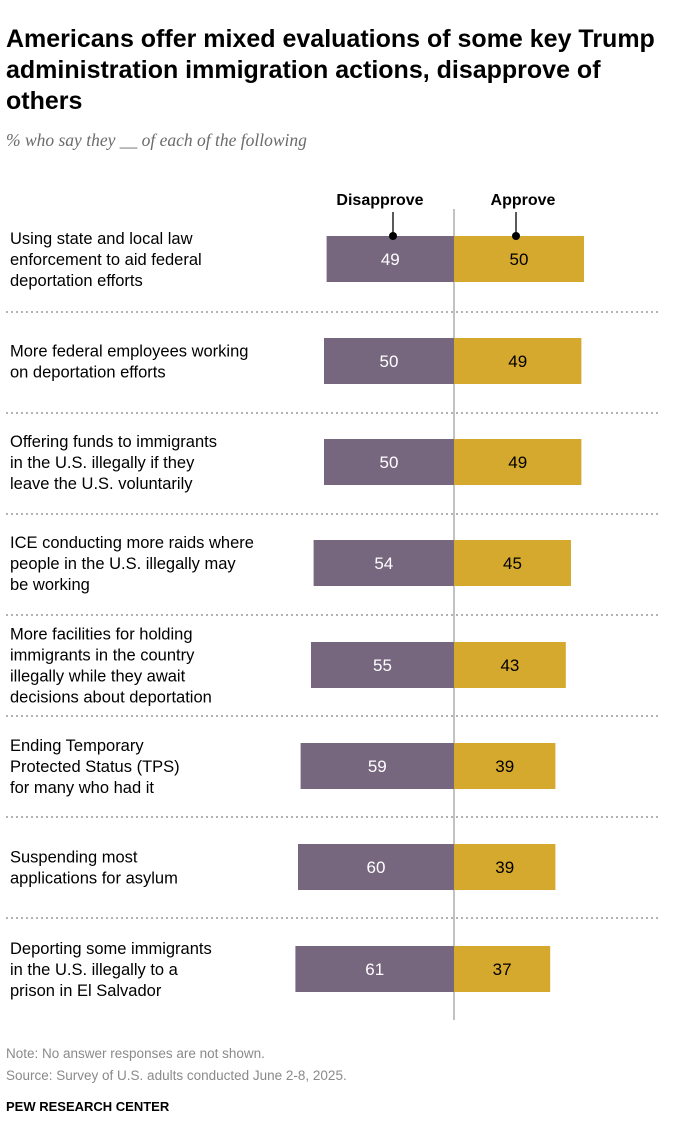 This screenshot has height=1144, width=675. I want to click on data-label-disapprove: 55, so click(382, 665).